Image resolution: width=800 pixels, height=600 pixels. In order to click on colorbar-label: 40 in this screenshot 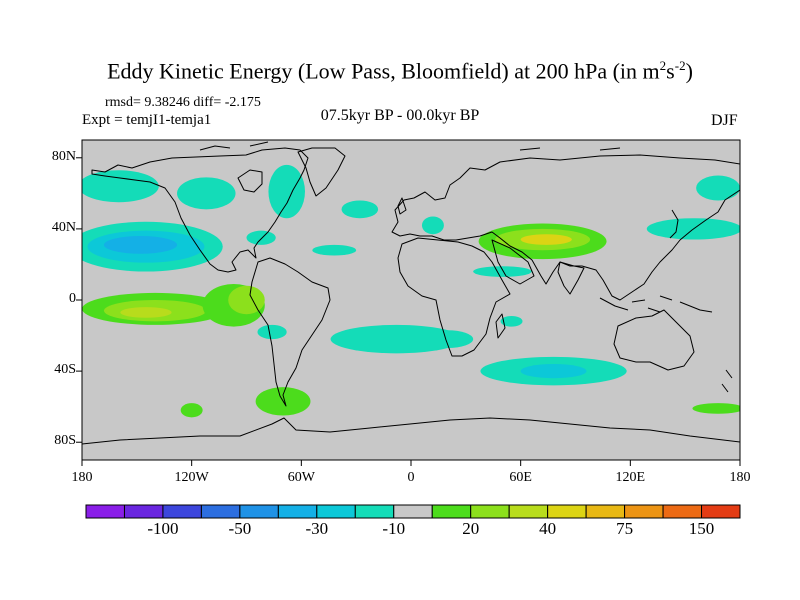, I will do `click(548, 528)`.